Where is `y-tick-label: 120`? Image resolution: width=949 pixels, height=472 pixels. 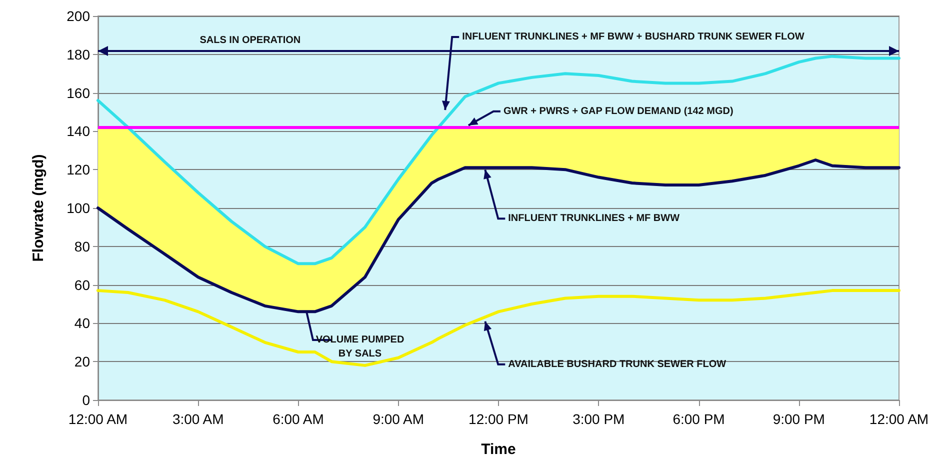
y-tick-label: 120 is located at coordinates (78, 170).